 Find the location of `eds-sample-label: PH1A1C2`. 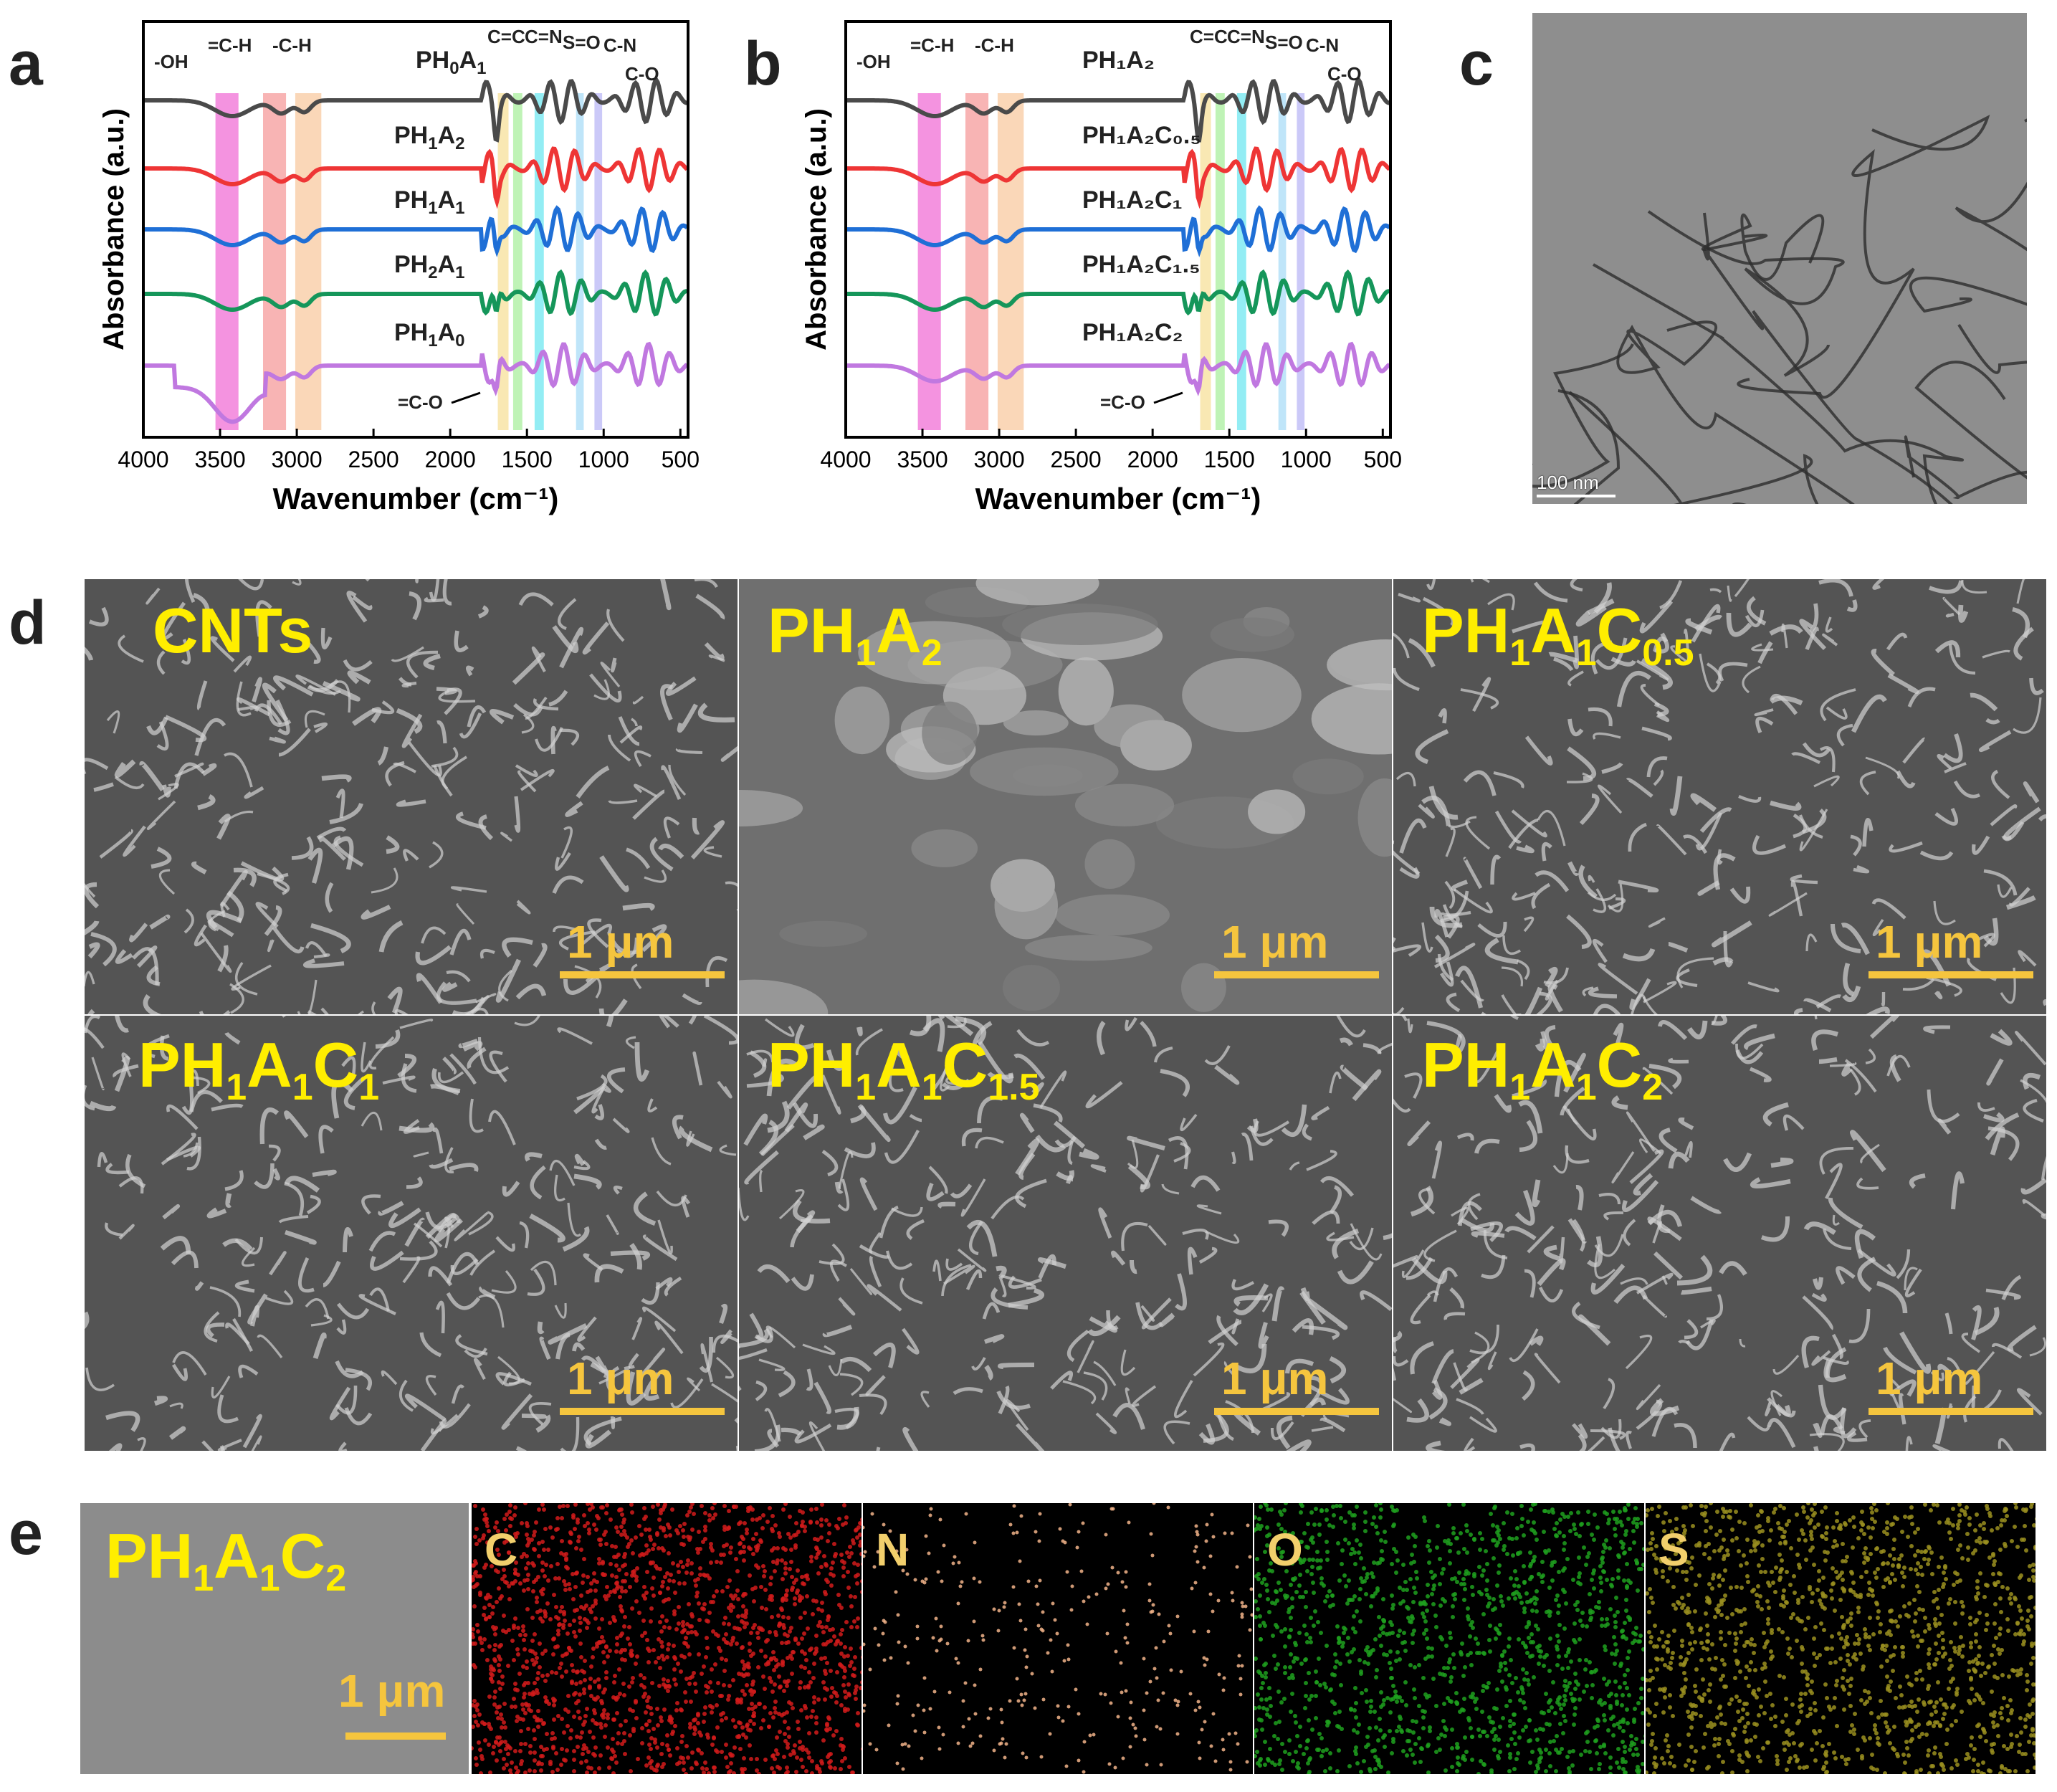

eds-sample-label: PH1A1C2 is located at coordinates (226, 1560).